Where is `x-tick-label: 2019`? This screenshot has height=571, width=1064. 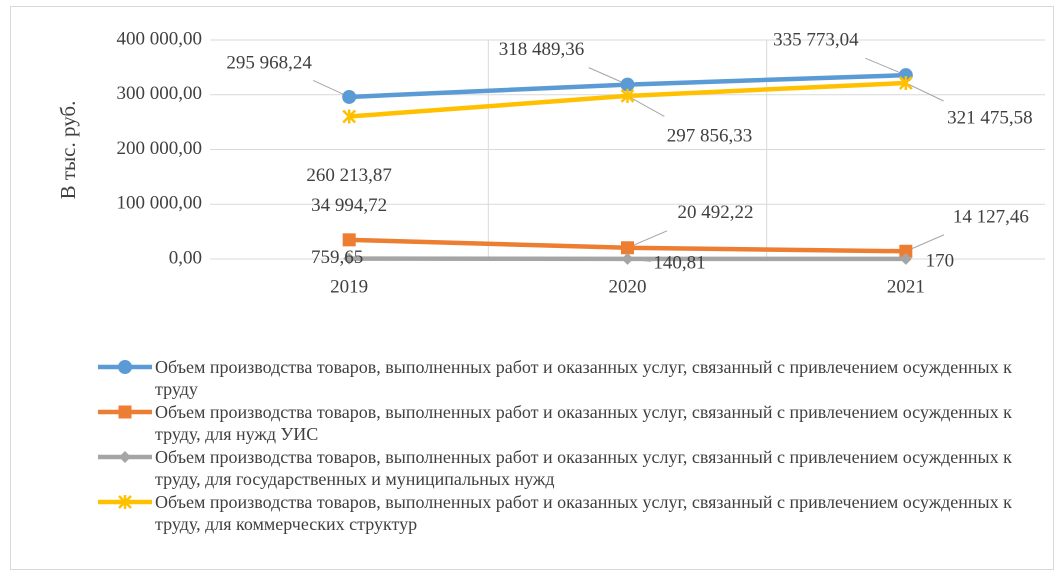
x-tick-label: 2019 is located at coordinates (349, 286).